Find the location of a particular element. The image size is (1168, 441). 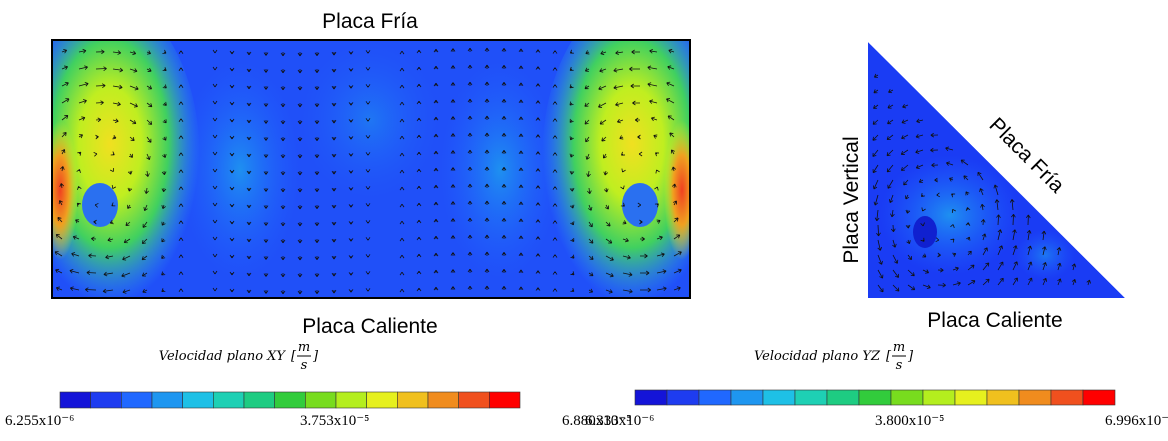

panel-label: Placa Vertical is located at coordinates (851, 199).